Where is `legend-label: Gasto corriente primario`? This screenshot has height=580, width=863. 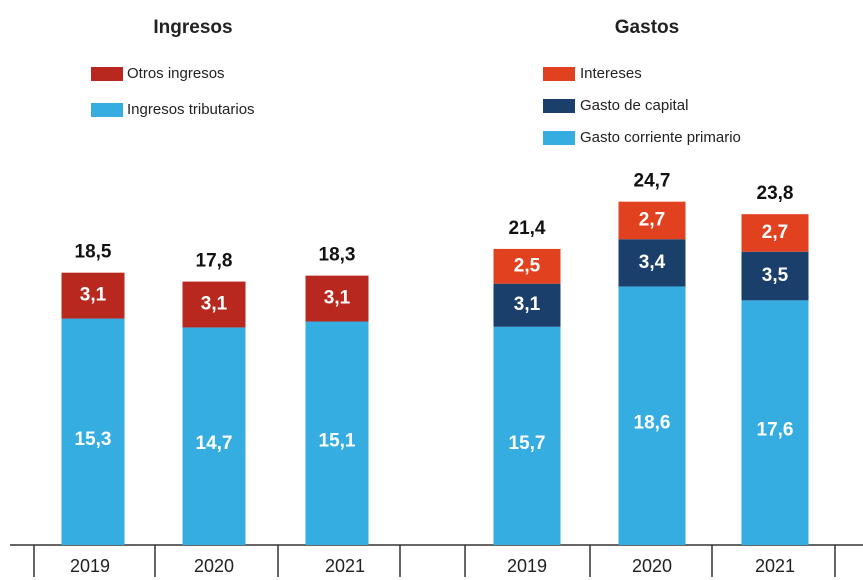
legend-label: Gasto corriente primario is located at coordinates (660, 137).